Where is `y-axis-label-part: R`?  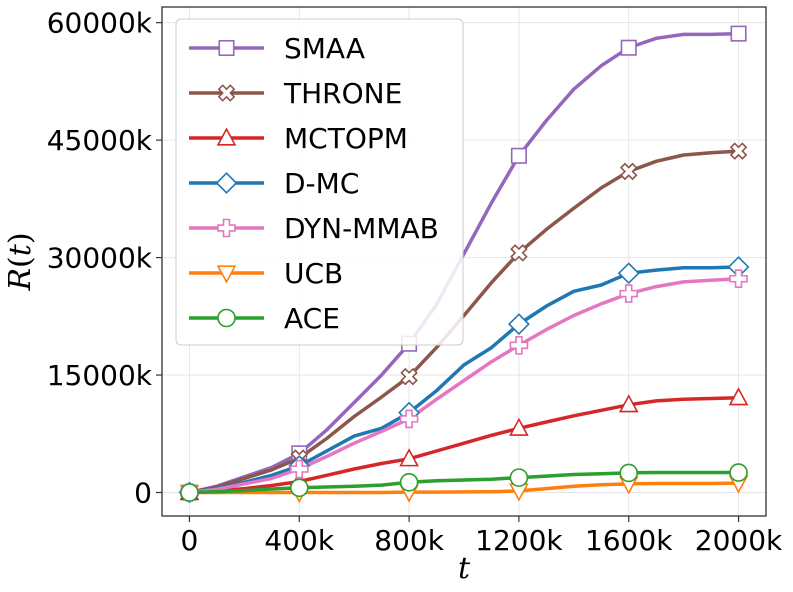 y-axis-label-part: R is located at coordinates (20, 280).